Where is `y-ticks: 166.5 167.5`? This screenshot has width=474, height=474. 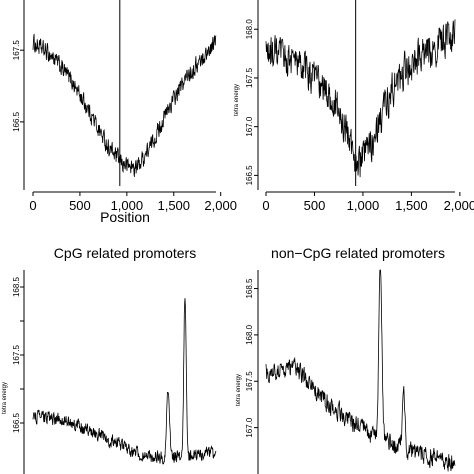
y-ticks: 166.5 167.5 is located at coordinates (18, 86).